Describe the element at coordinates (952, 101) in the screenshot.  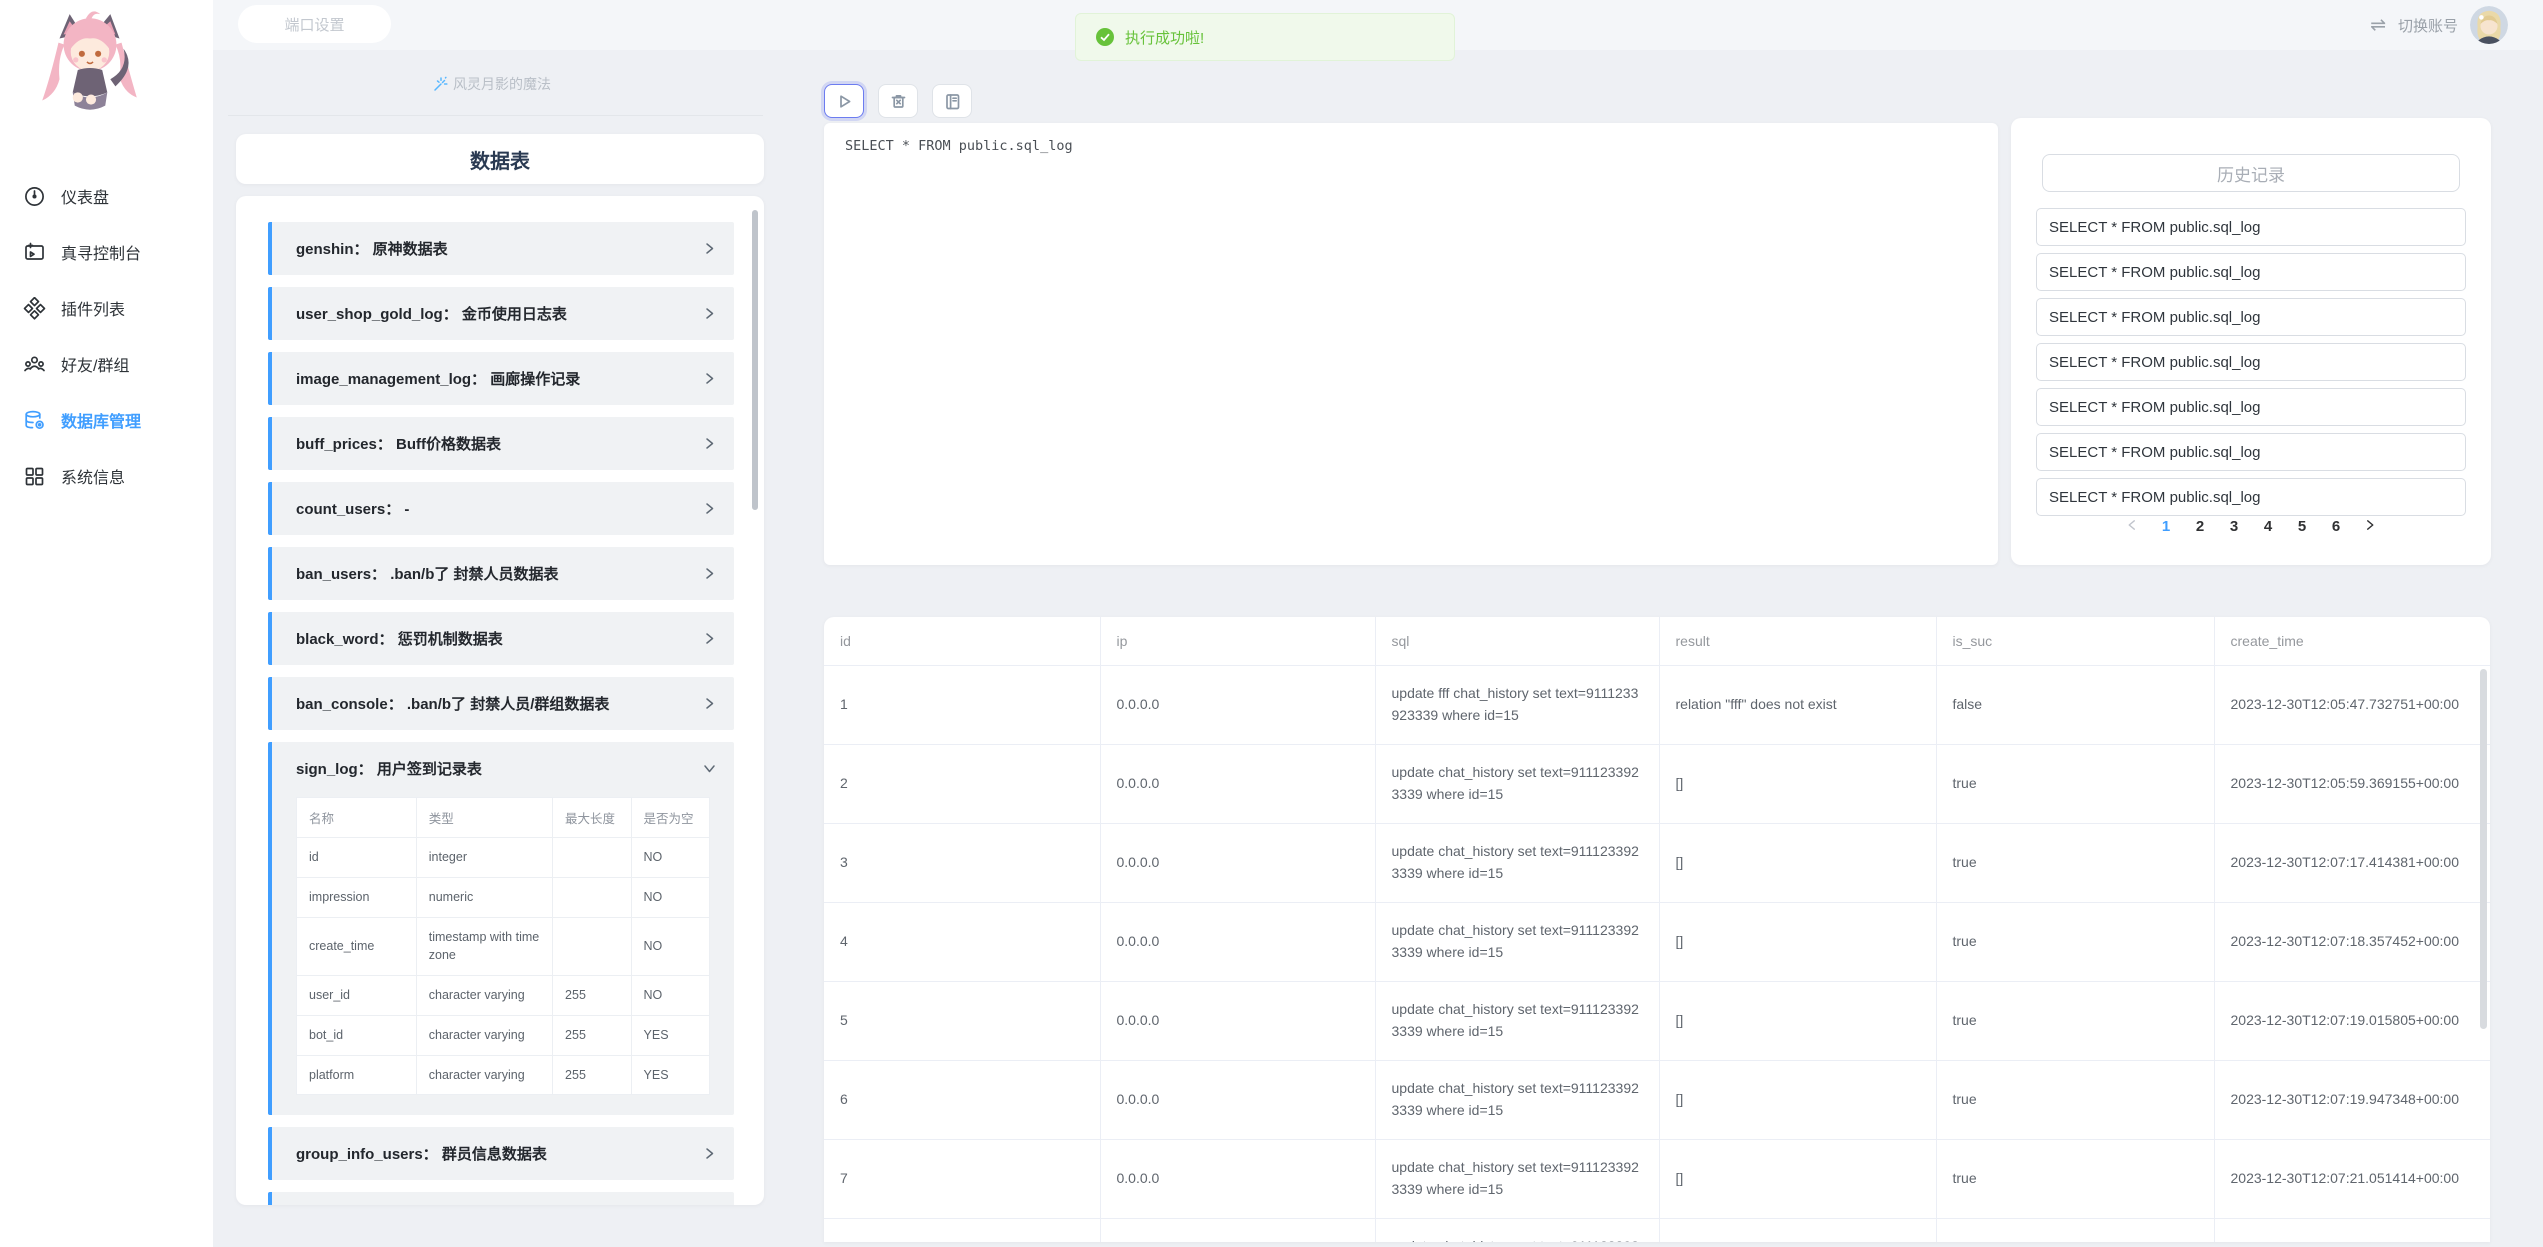
I see `journal-button` at that location.